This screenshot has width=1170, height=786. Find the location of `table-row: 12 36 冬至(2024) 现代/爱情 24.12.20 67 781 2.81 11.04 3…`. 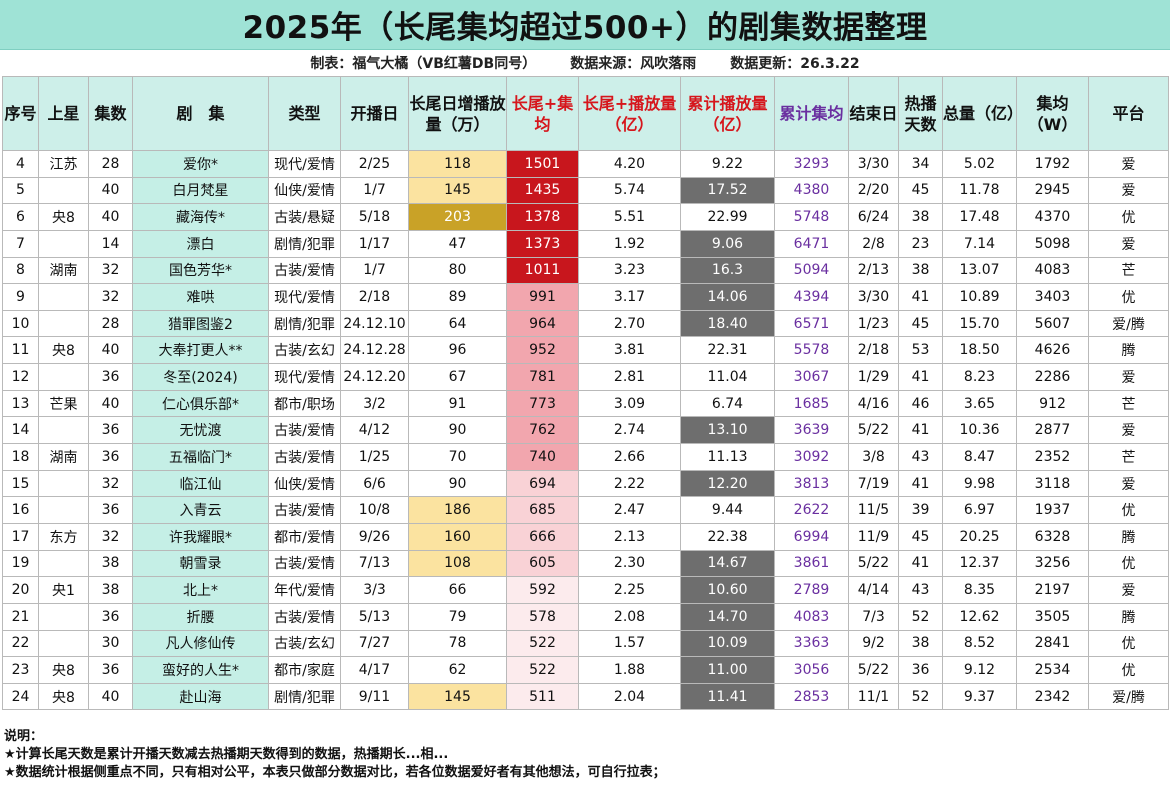

table-row: 12 36 冬至(2024) 现代/爱情 24.12.20 67 781 2.81 11.04 3… is located at coordinates (585, 377).